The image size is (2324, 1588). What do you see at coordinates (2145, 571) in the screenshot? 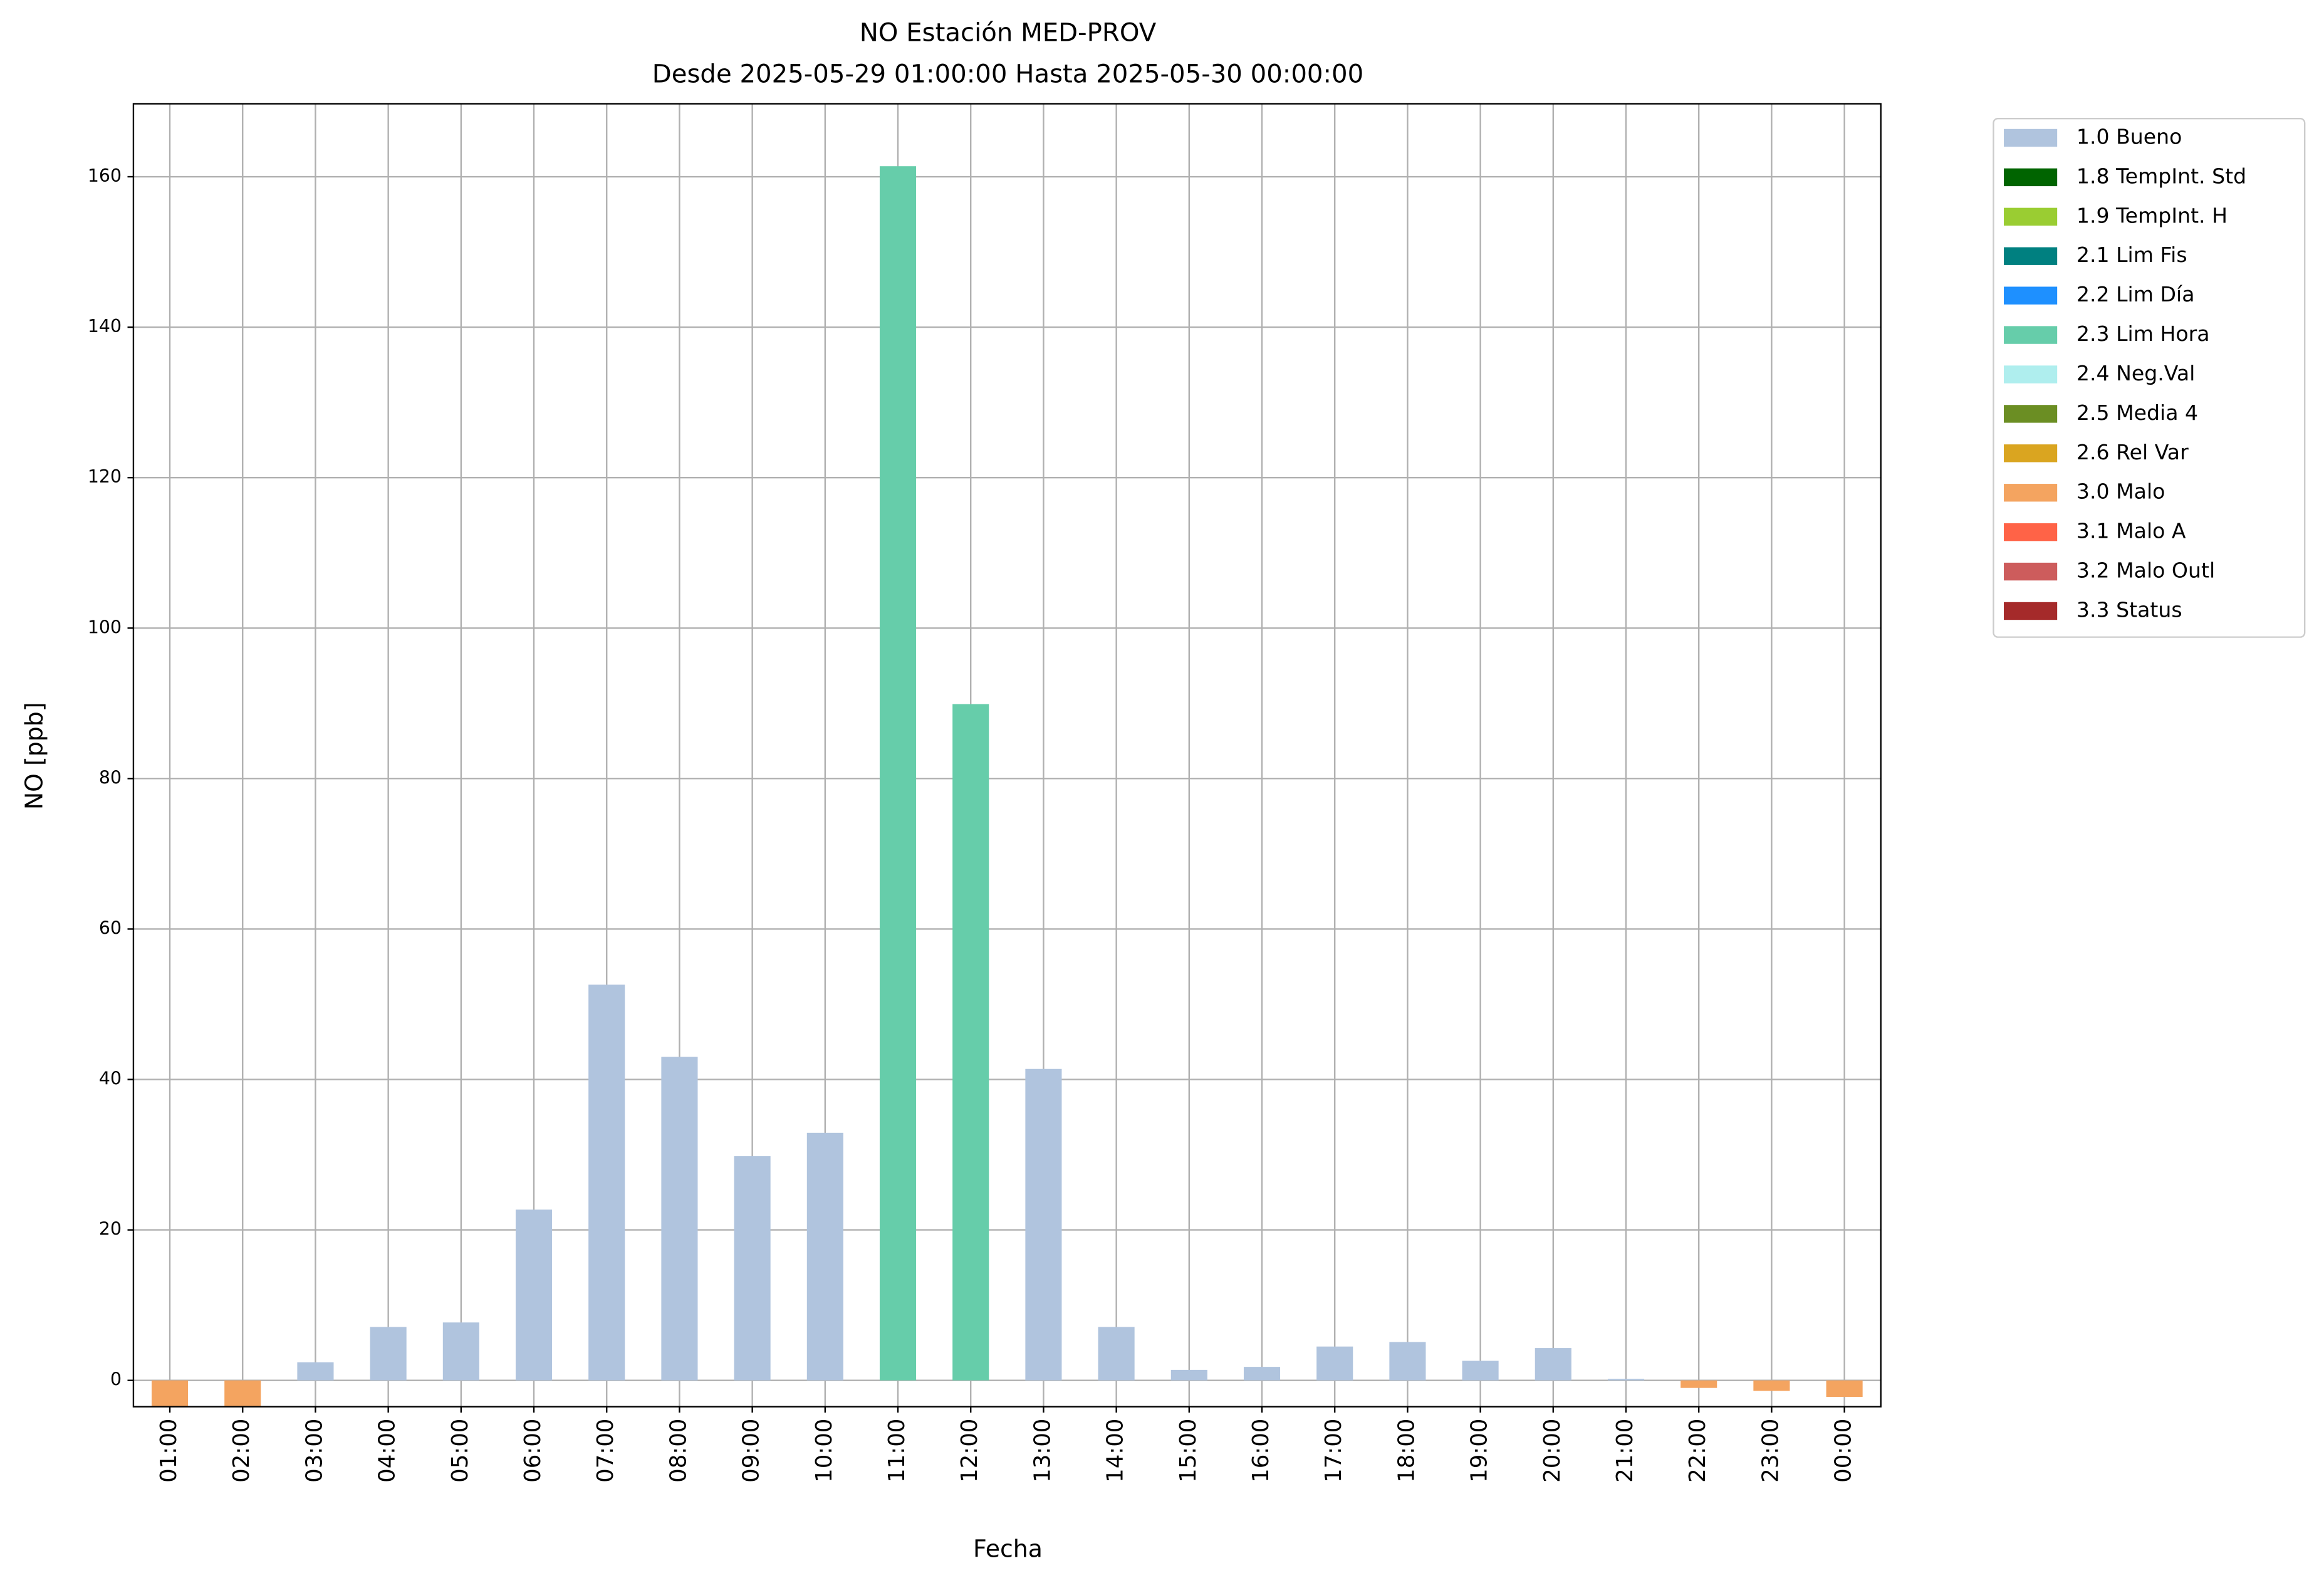
I see `legend-label: 3.2 Malo Outl` at bounding box center [2145, 571].